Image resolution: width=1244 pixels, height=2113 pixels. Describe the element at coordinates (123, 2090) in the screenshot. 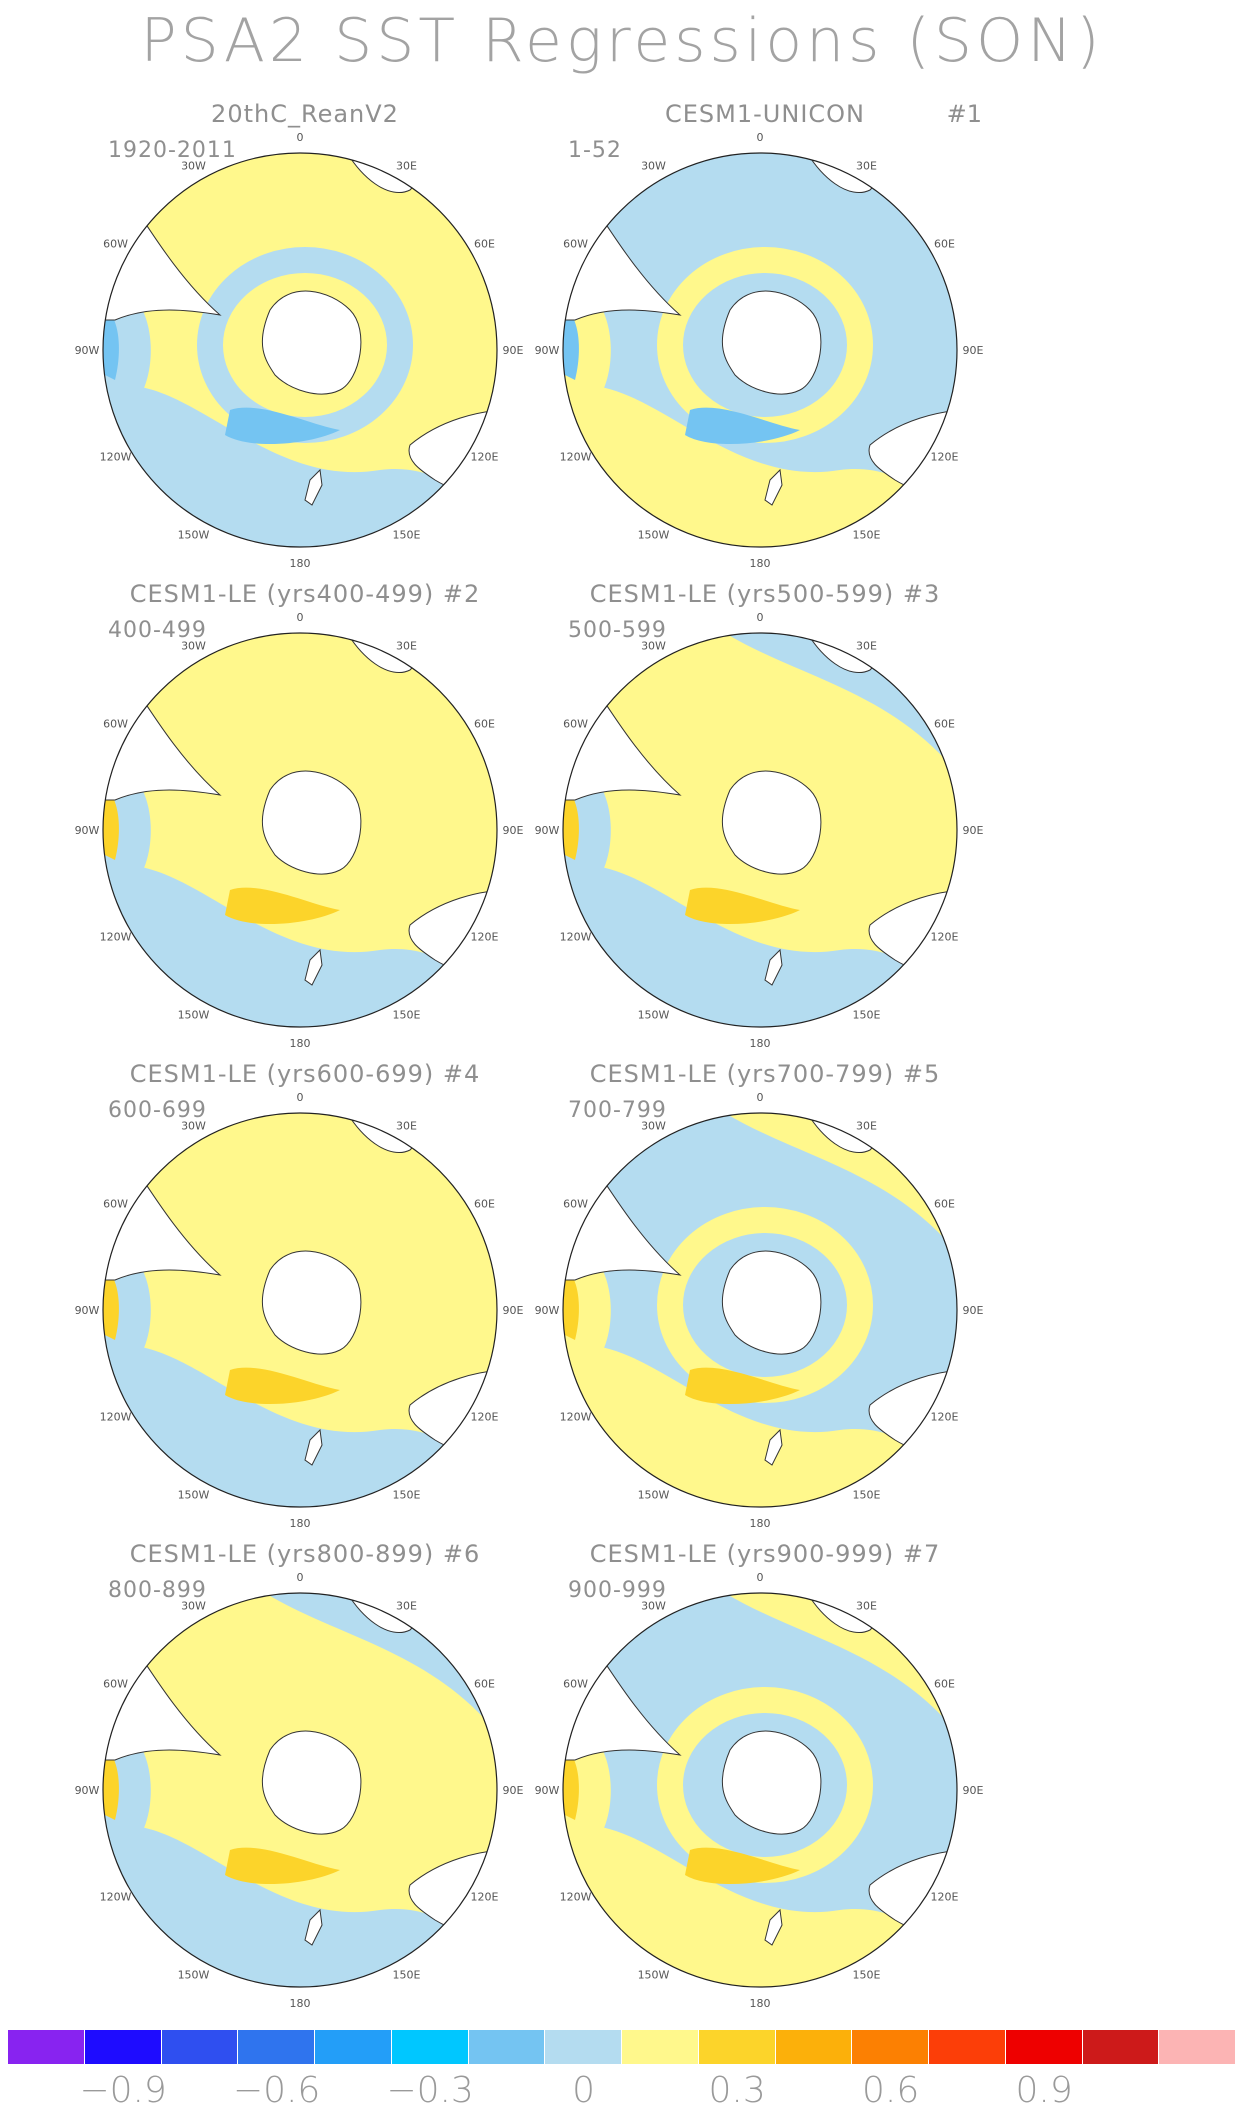

I see `colorbar-label: −0.9` at that location.